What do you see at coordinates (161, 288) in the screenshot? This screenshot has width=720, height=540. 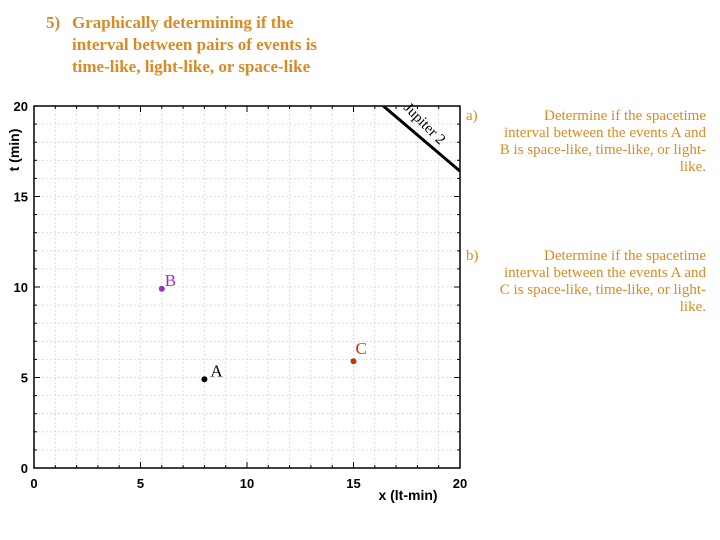 I see `event-point-b` at bounding box center [161, 288].